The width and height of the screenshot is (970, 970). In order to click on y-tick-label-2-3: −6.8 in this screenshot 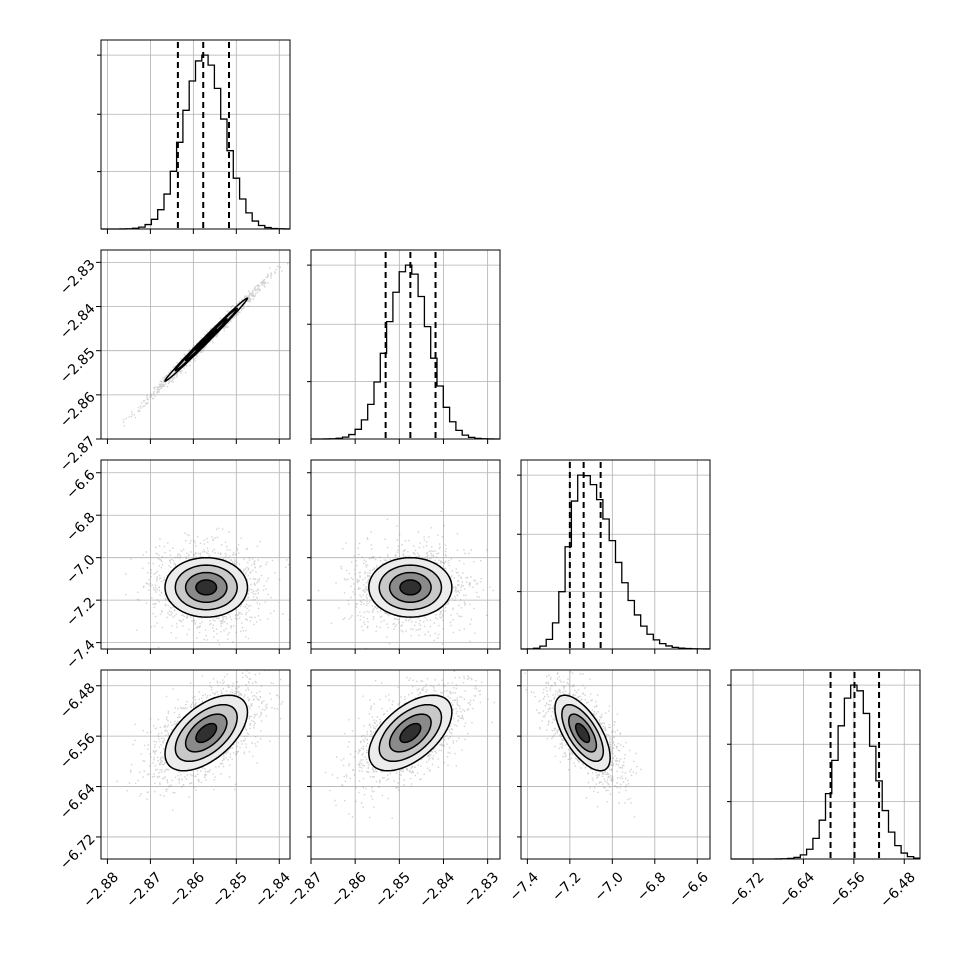, I will do `click(80, 527)`.